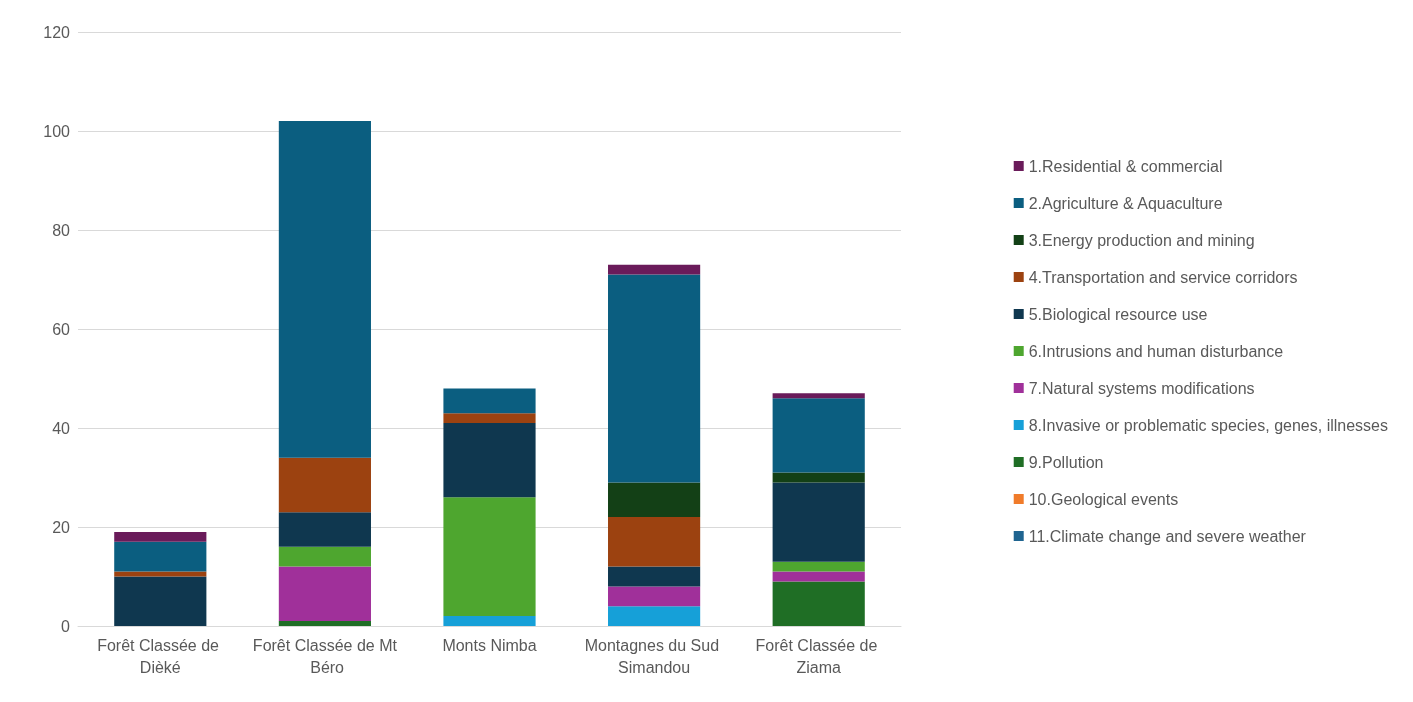 This screenshot has width=1413, height=702. Describe the element at coordinates (489, 645) in the screenshot. I see `x-tick-label: Monts Nimba` at that location.